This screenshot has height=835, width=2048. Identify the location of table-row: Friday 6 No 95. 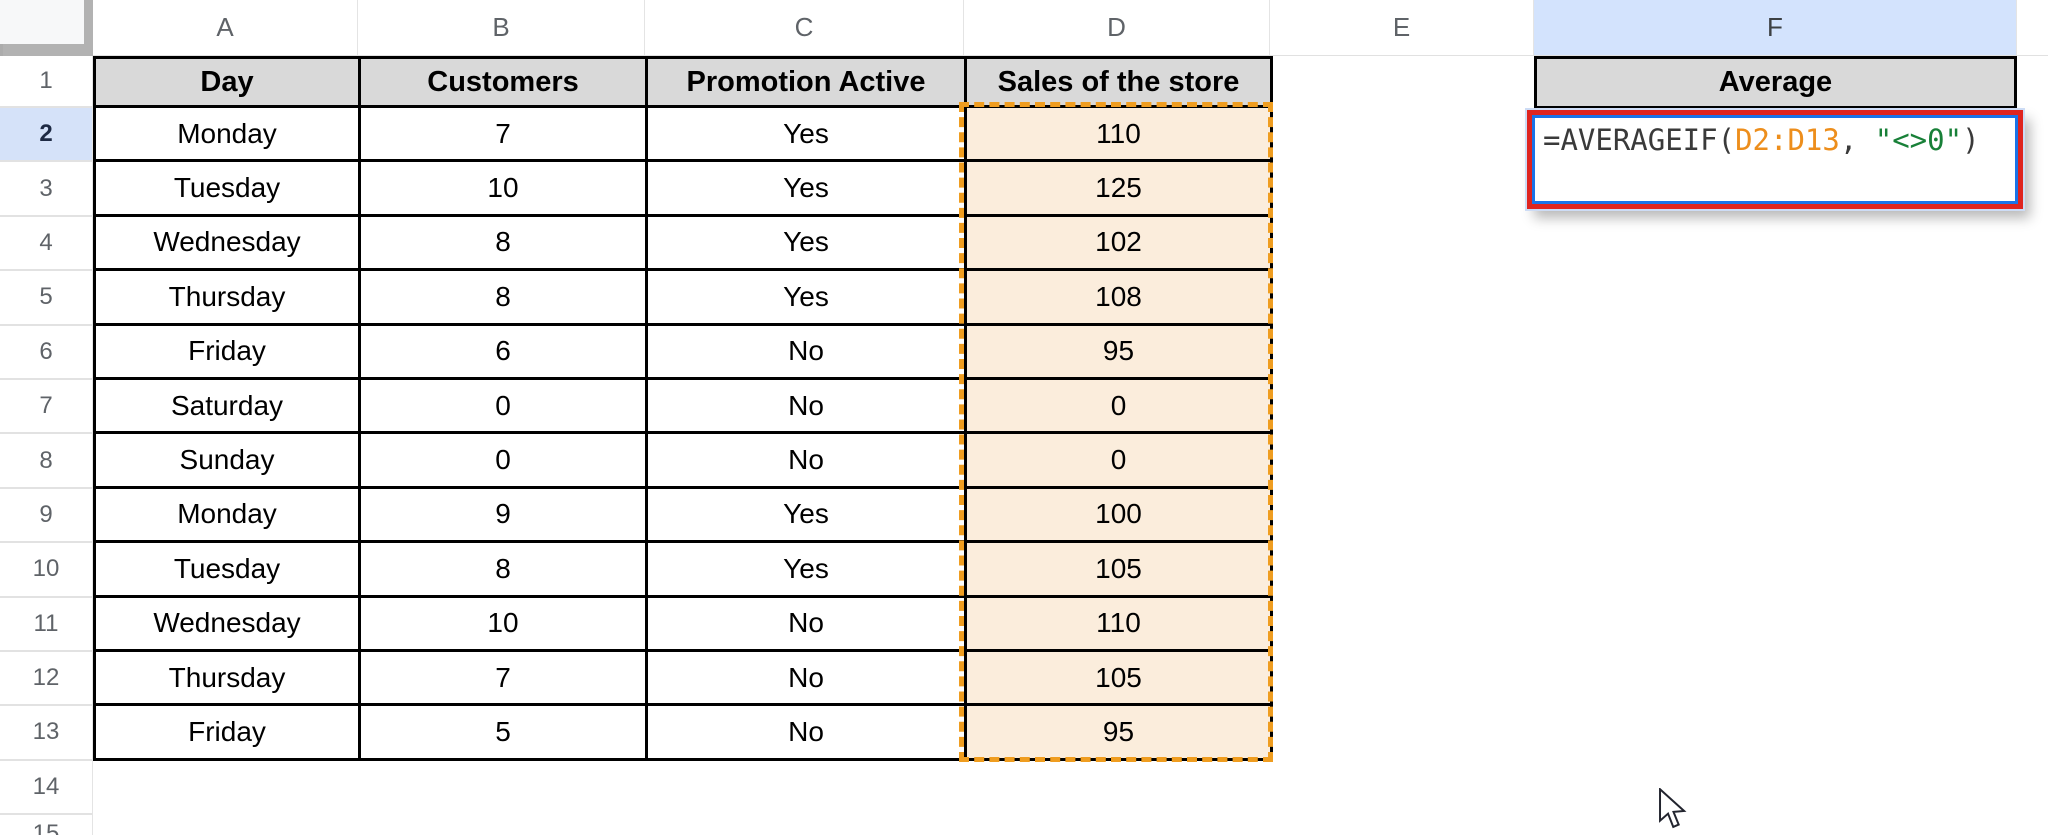
(683, 351).